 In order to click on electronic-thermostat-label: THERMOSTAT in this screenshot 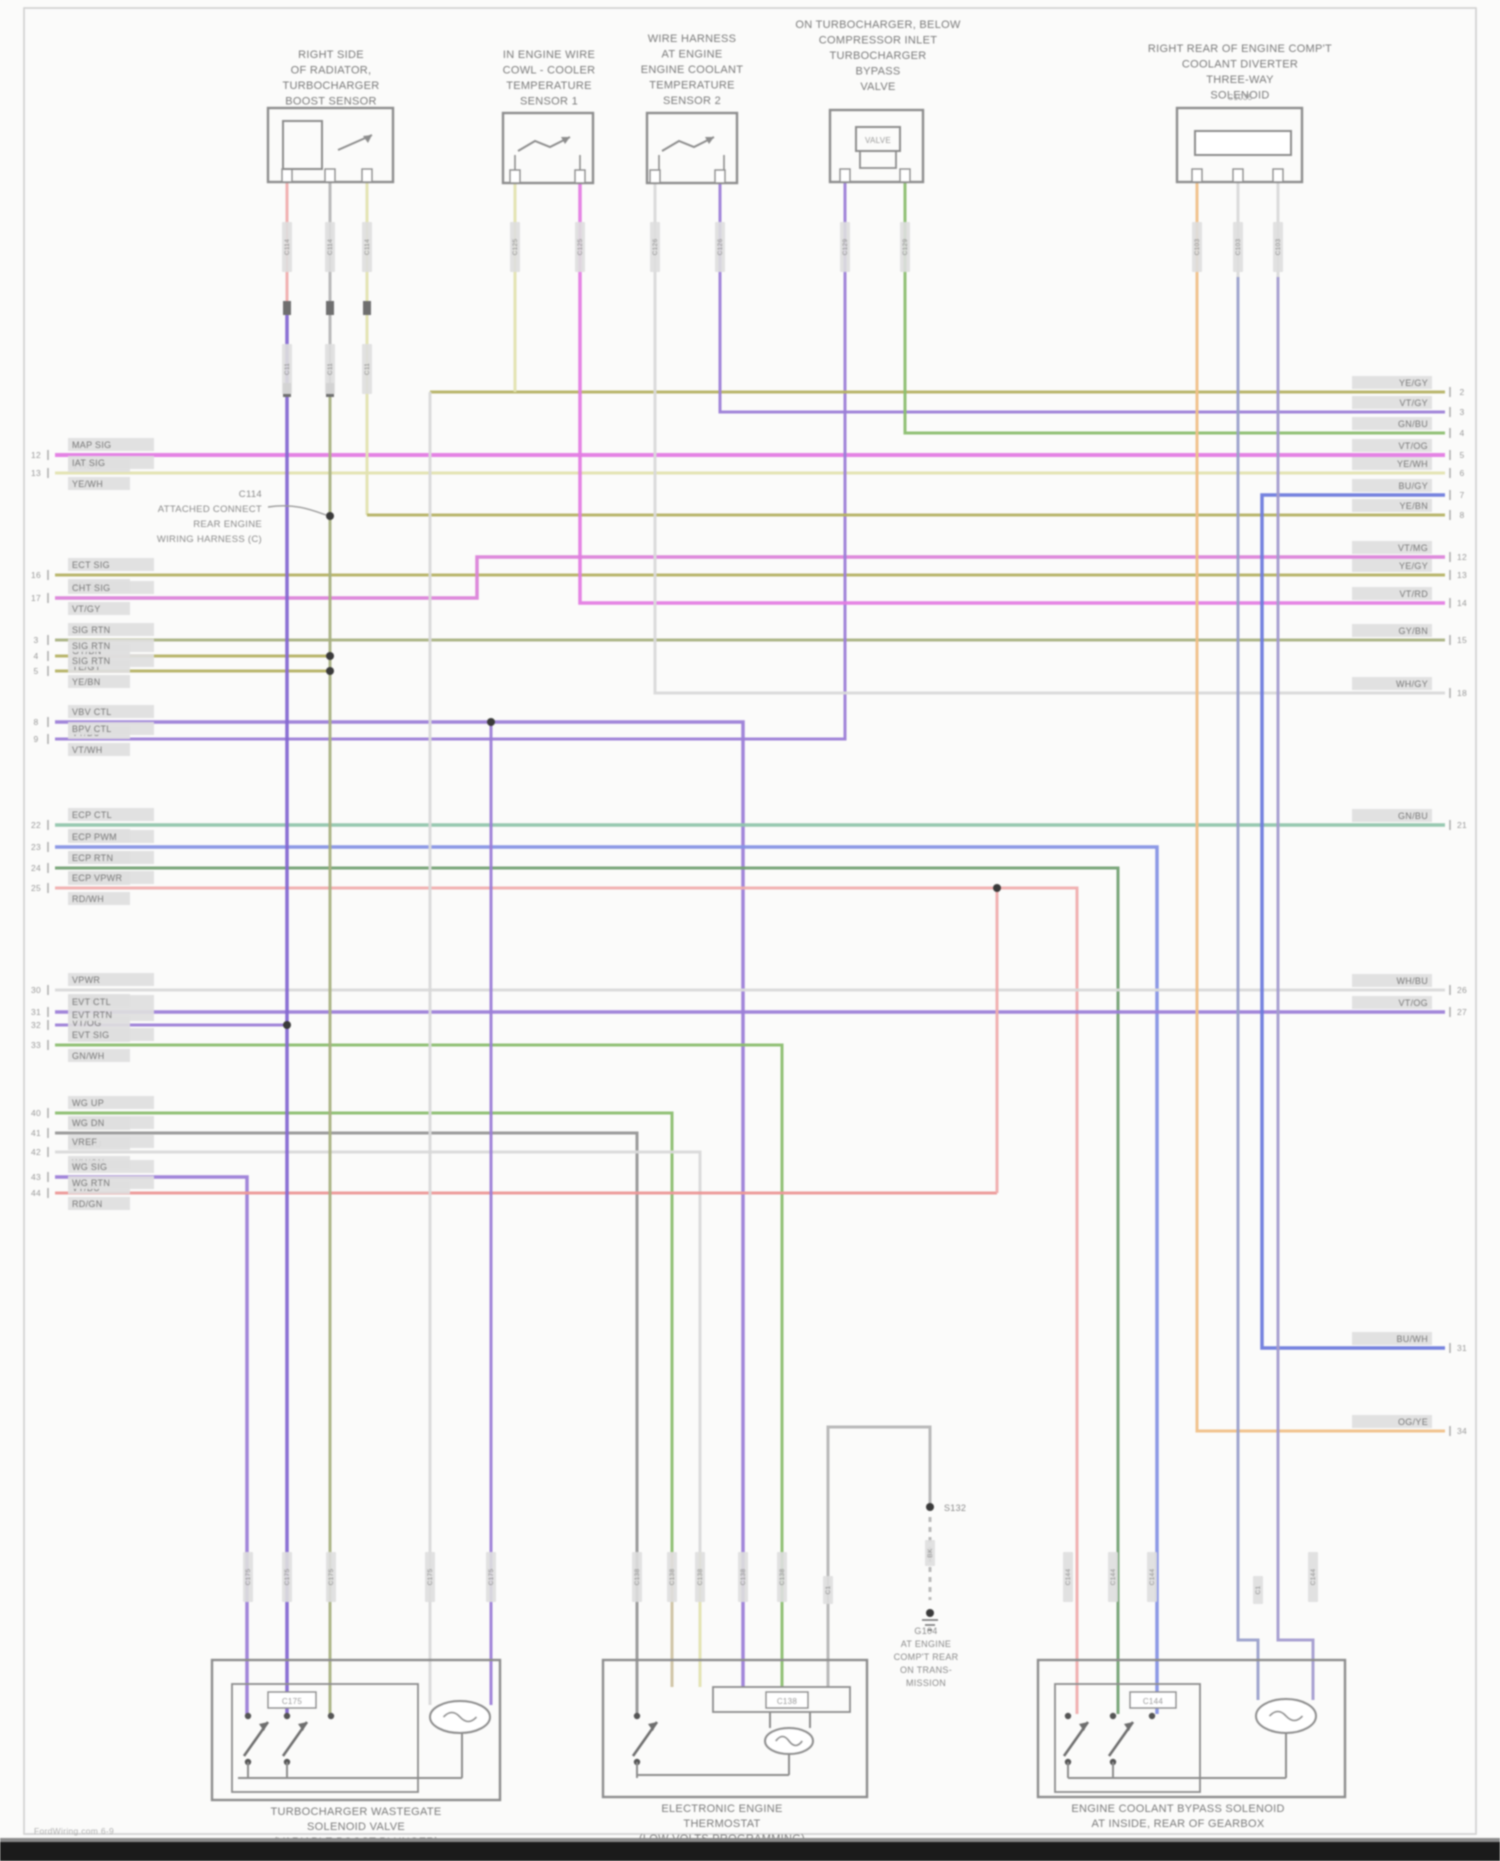, I will do `click(721, 1824)`.